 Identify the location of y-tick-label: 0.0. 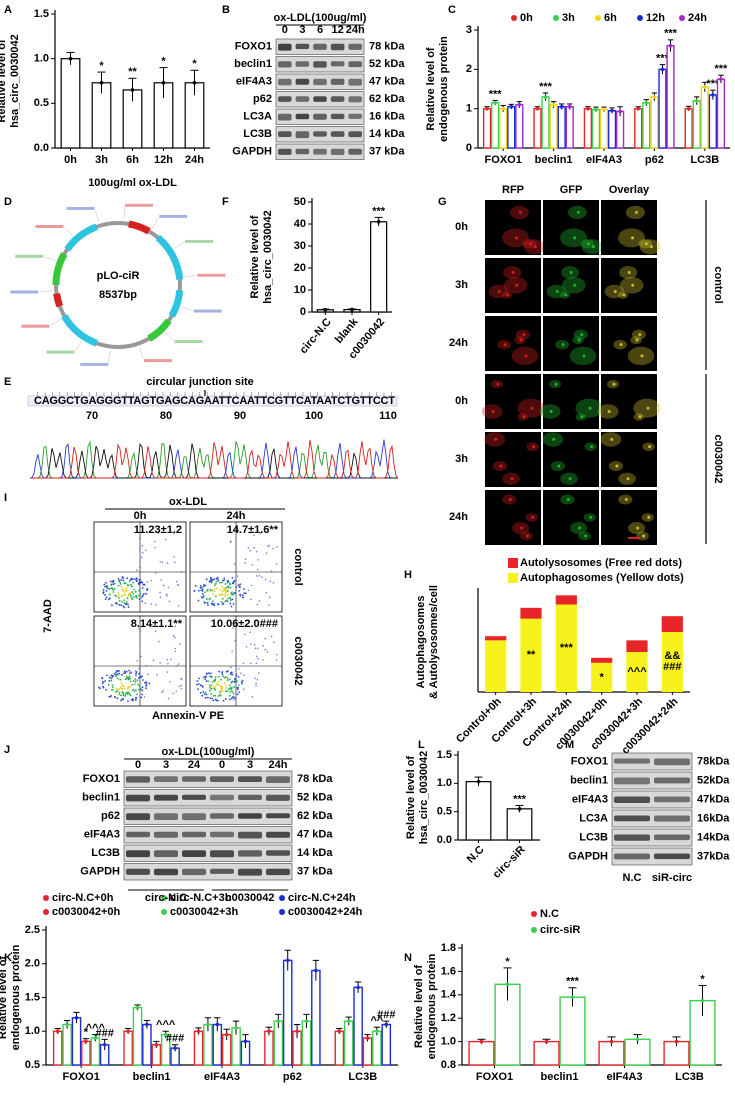
(41, 148).